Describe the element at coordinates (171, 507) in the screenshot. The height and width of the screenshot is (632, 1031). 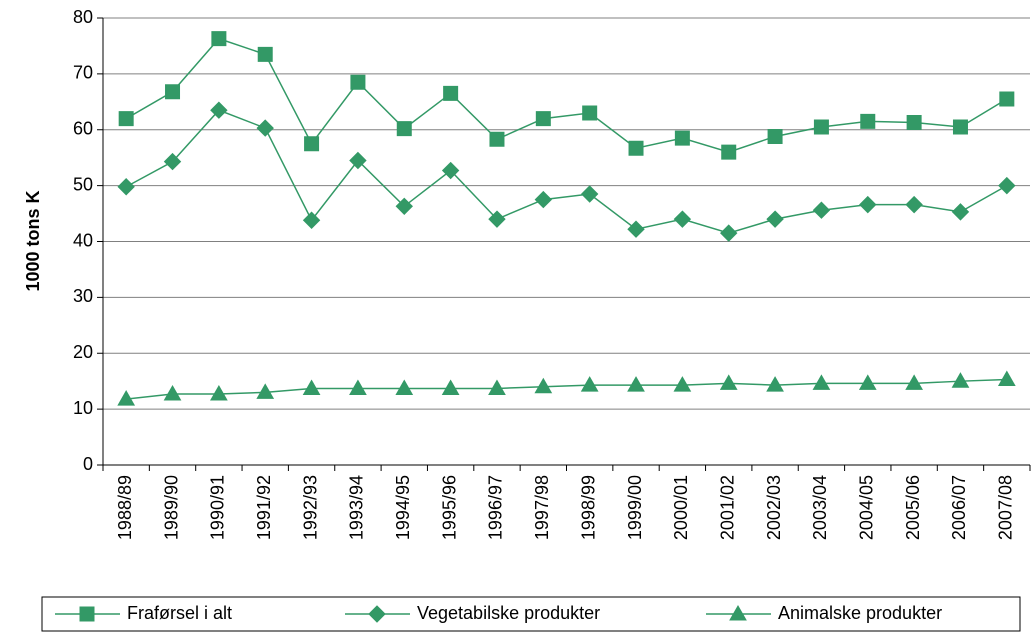
I see `x-tick-label: 1989/90` at that location.